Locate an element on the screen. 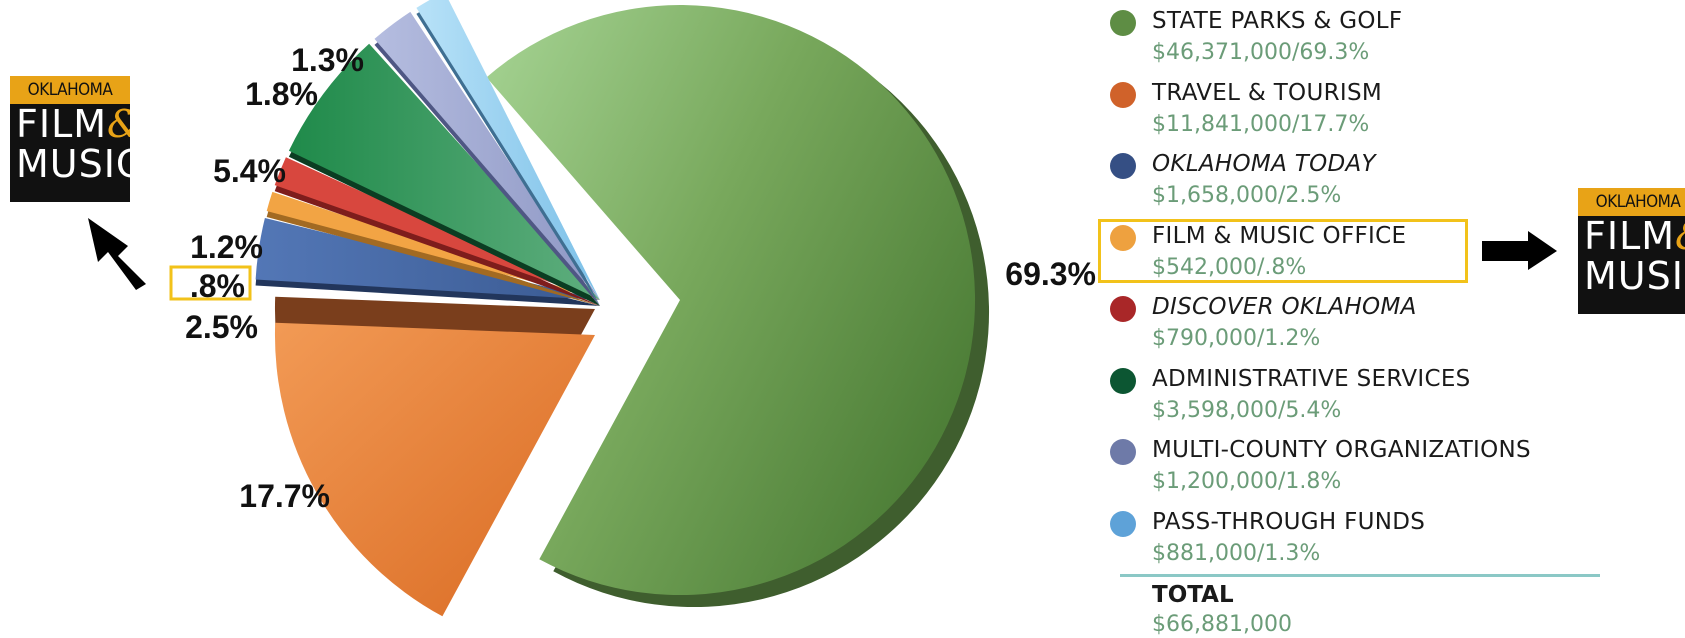  pct-label-pass-through: 1.3% is located at coordinates (327, 60).